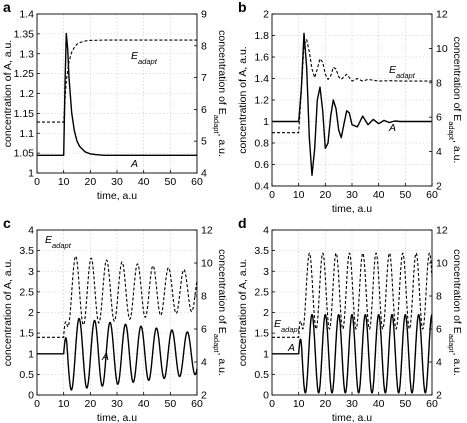 Image resolution: width=467 pixels, height=423 pixels. Describe the element at coordinates (242, 7) in the screenshot. I see `panel-label: b` at that location.